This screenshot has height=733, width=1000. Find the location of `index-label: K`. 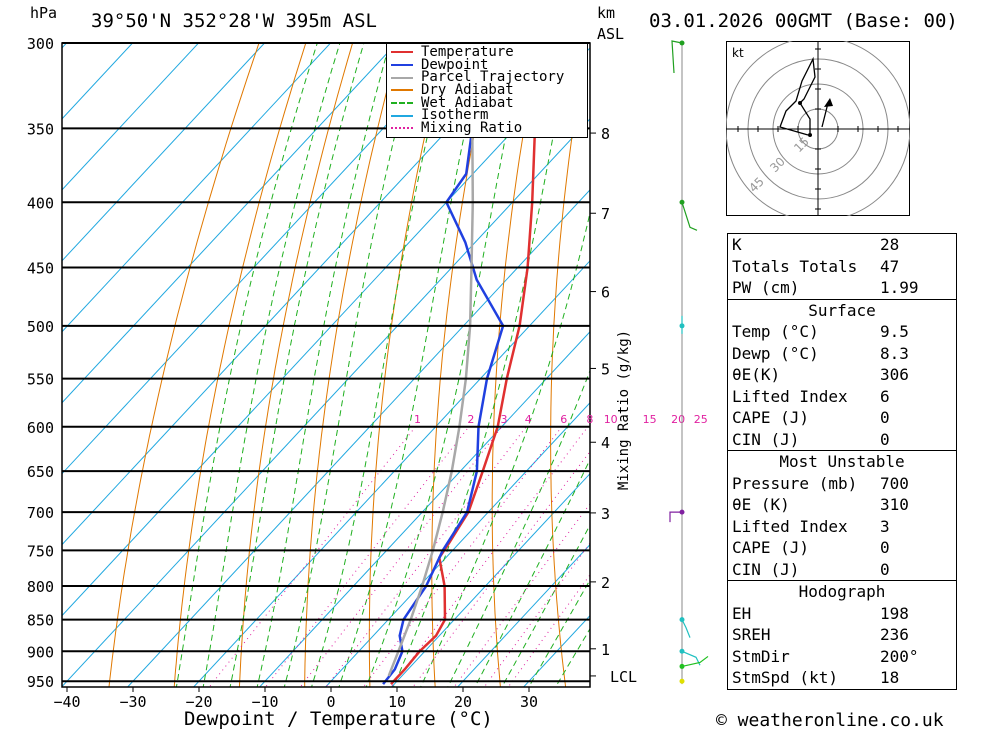

index-label: K is located at coordinates (737, 244).